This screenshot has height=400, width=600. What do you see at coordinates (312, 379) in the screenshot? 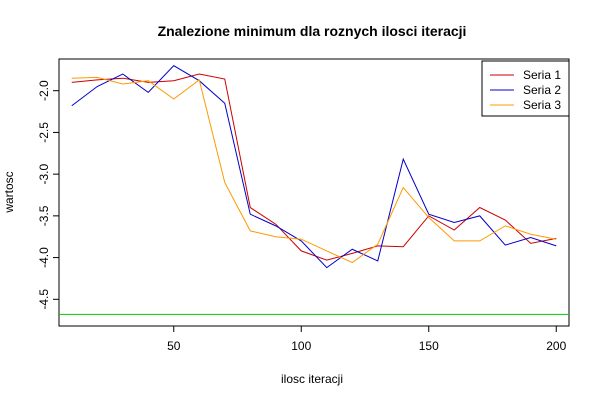
I see `x-axis-label: ilosc iteracji` at bounding box center [312, 379].